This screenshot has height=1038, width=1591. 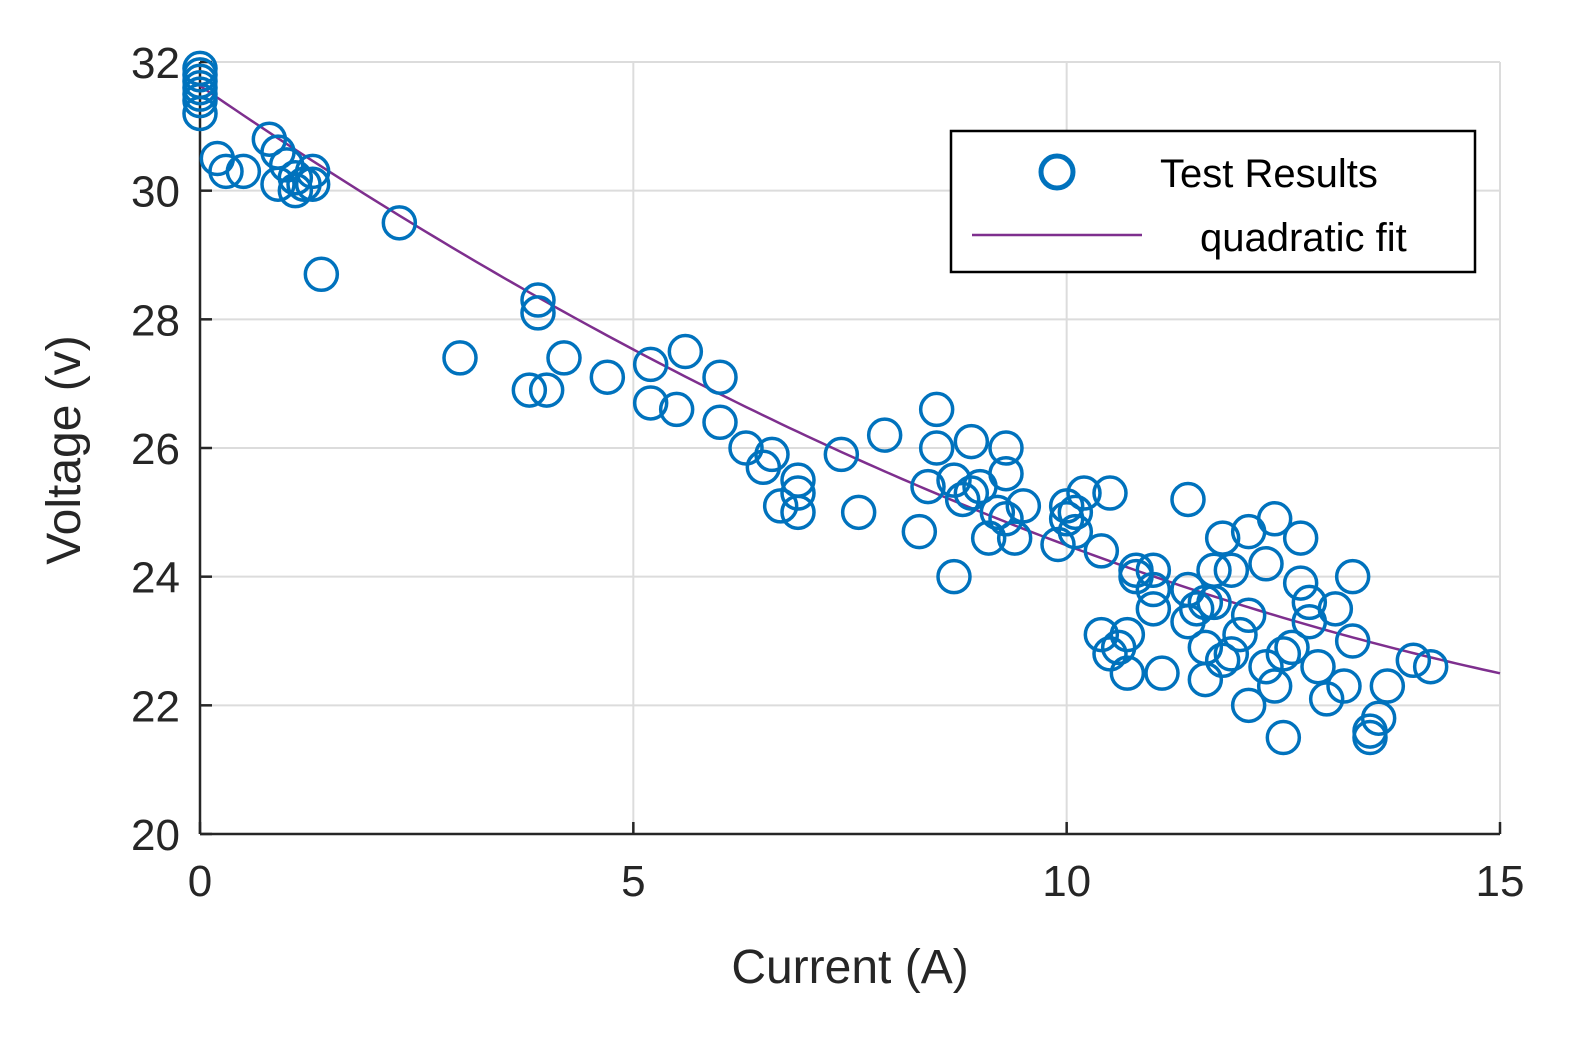 What do you see at coordinates (155, 449) in the screenshot?
I see `y-tick-label-26: 26` at bounding box center [155, 449].